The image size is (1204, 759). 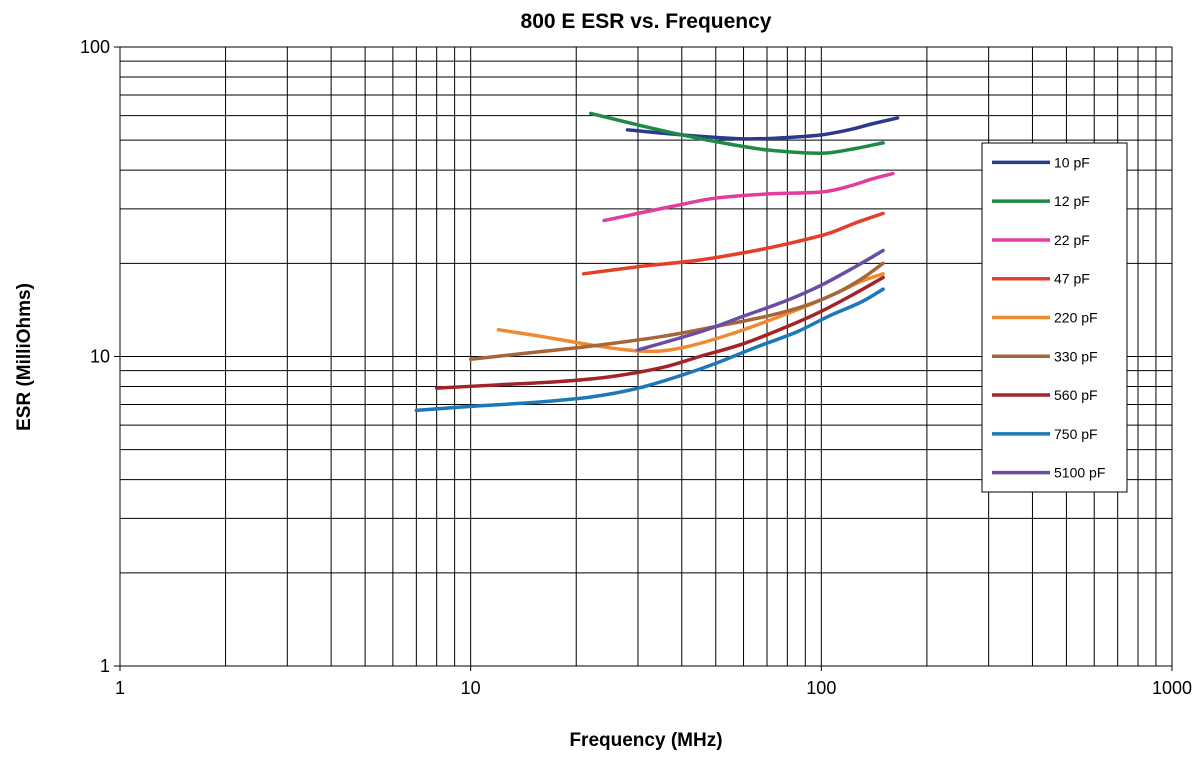 I want to click on series-line-22-pf, so click(x=748, y=197).